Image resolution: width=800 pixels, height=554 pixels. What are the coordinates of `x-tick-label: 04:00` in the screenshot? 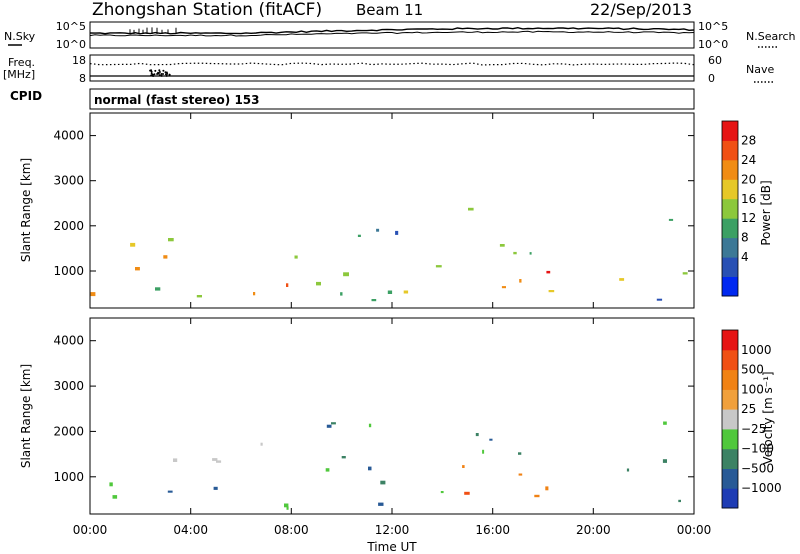 It's located at (190, 530).